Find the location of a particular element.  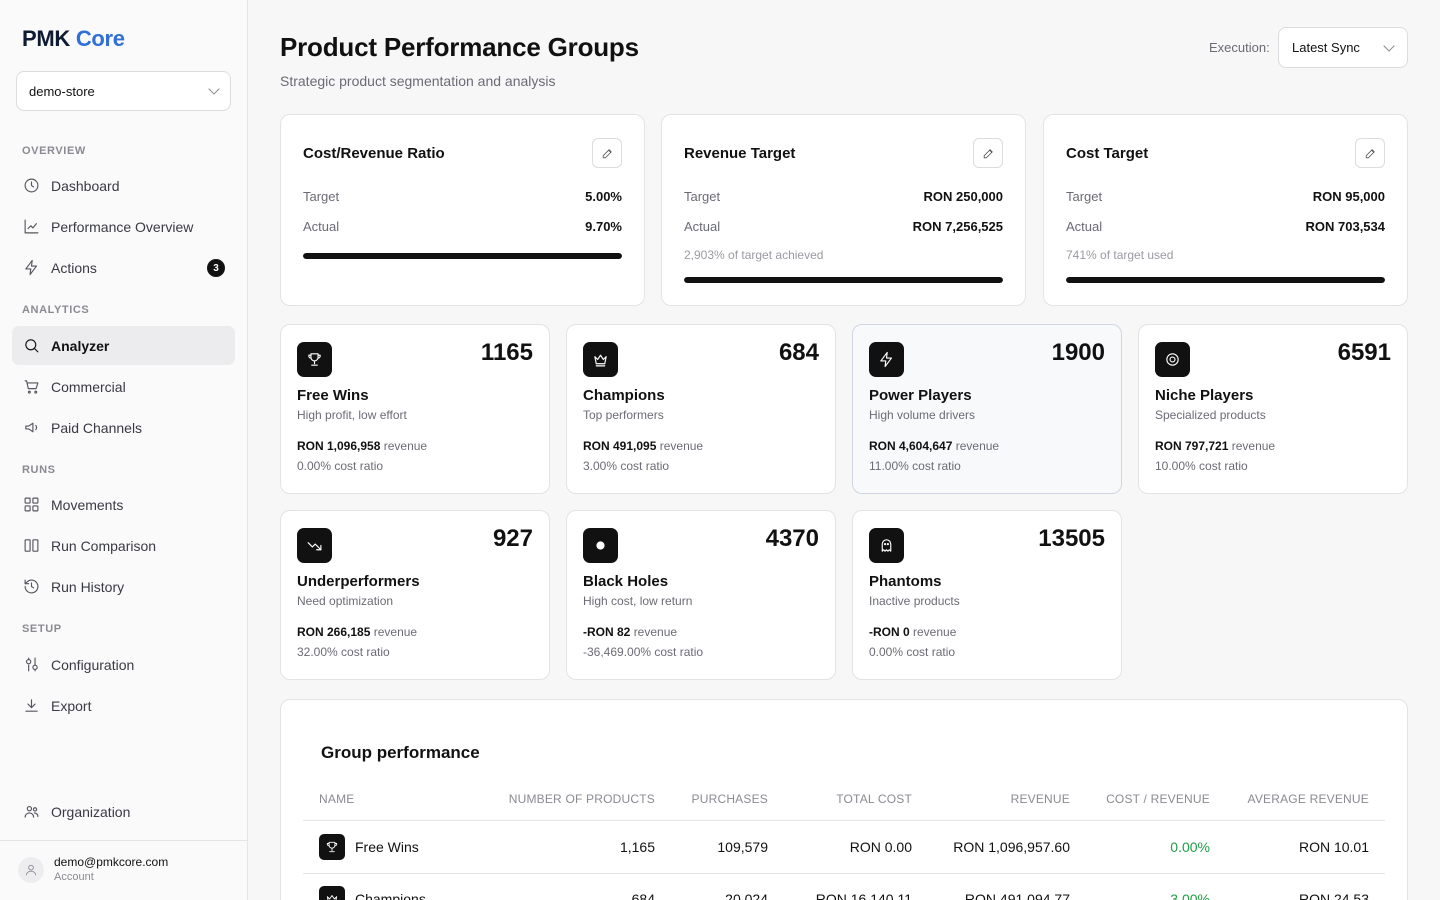

sidebar-item-export: Export is located at coordinates (123, 705).